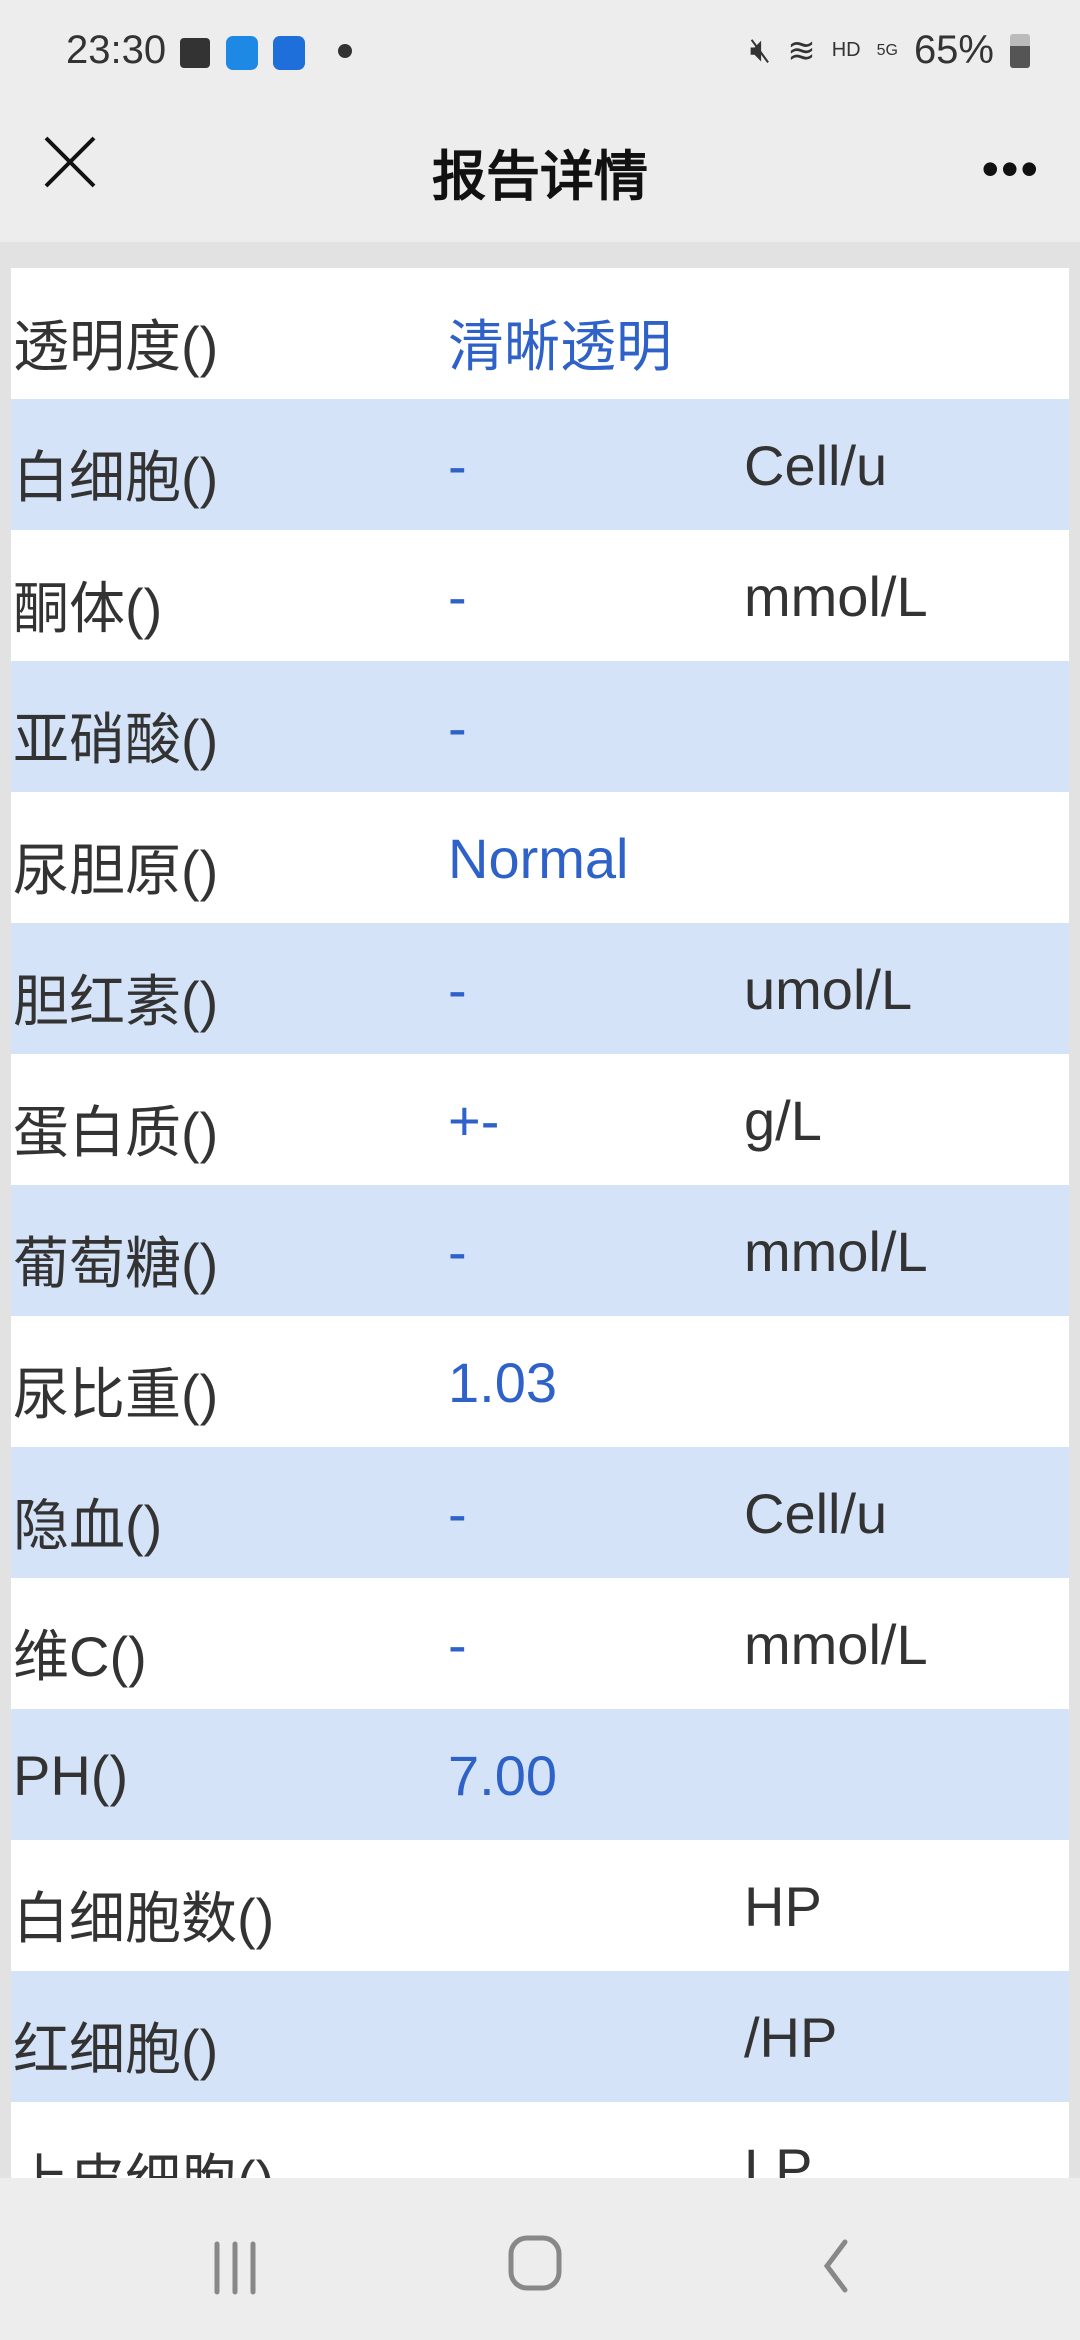 The height and width of the screenshot is (2340, 1080). What do you see at coordinates (540, 177) in the screenshot?
I see `page-title: 报告详情` at bounding box center [540, 177].